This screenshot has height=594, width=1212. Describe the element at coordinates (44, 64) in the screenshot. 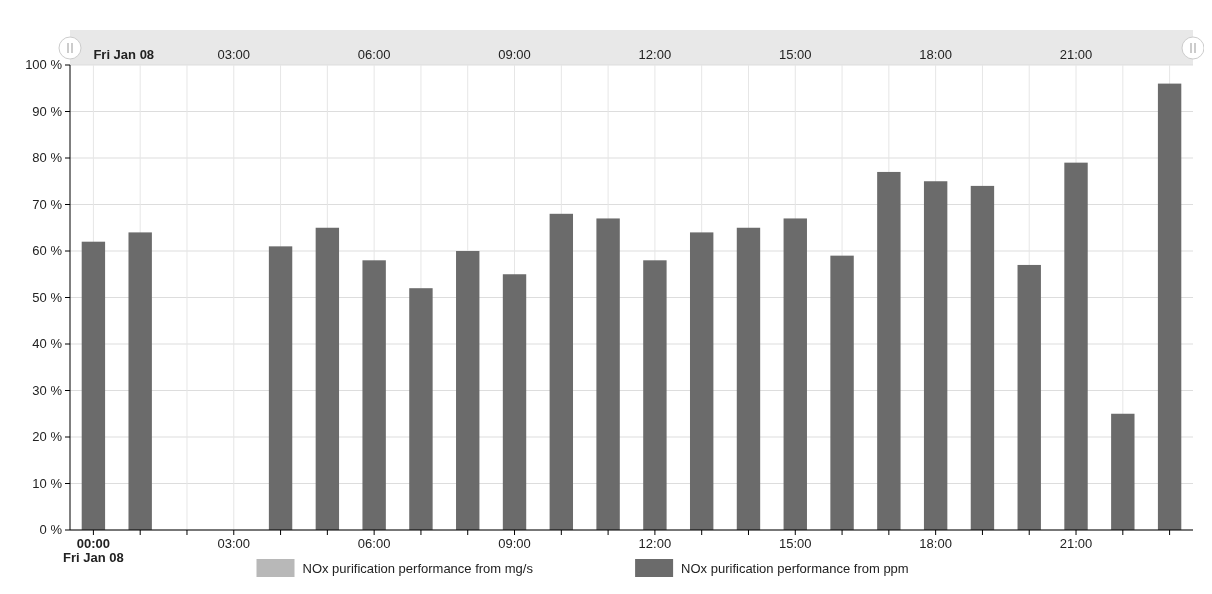

I see `y-tick-label: 100 %` at that location.